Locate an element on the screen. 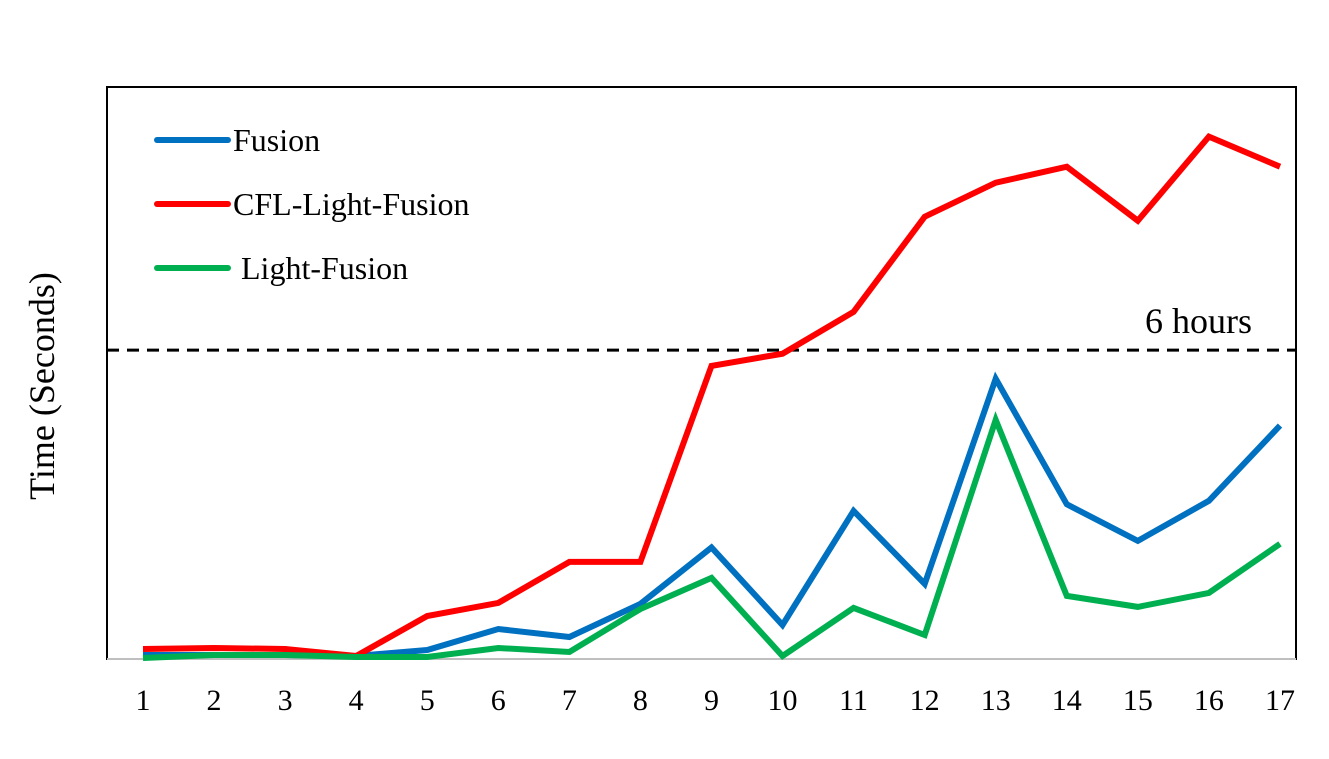 The width and height of the screenshot is (1329, 759). x-tick-label: 11 is located at coordinates (853, 700).